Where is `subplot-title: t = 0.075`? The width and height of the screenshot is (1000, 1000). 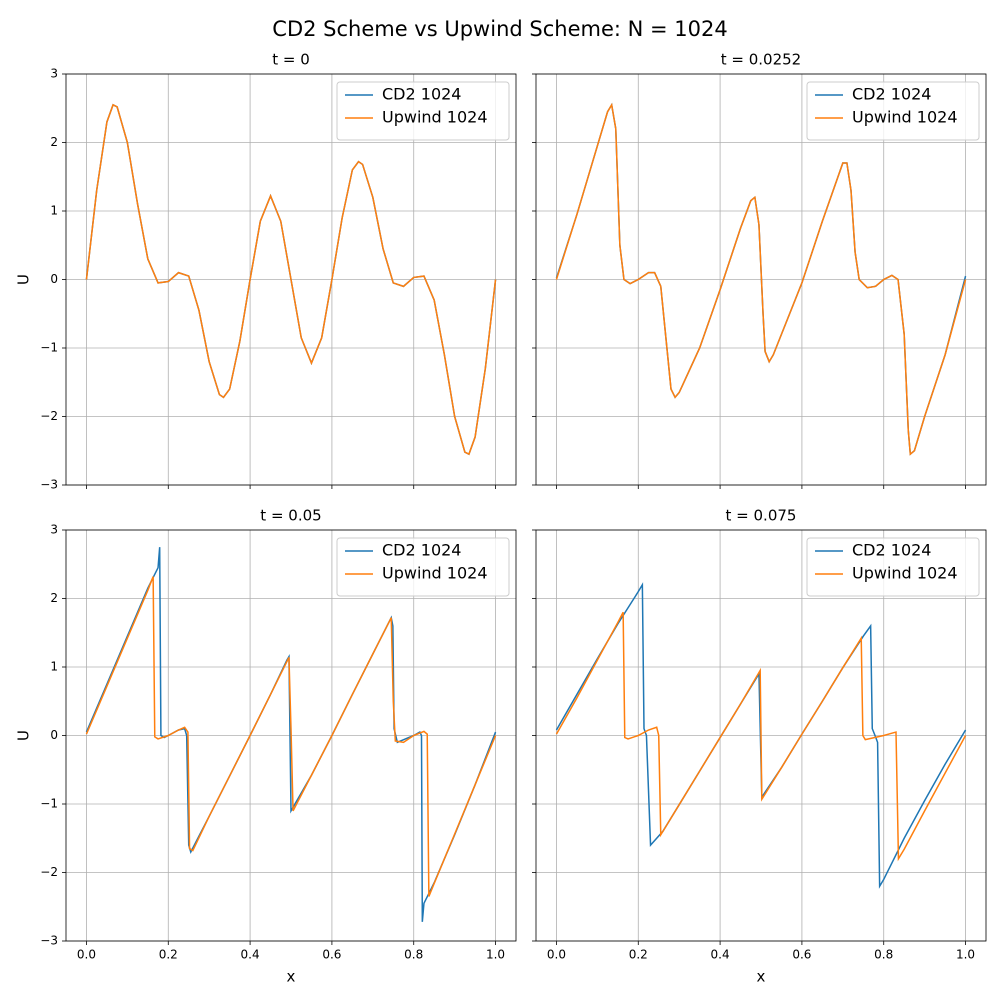
subplot-title: t = 0.075 is located at coordinates (761, 516).